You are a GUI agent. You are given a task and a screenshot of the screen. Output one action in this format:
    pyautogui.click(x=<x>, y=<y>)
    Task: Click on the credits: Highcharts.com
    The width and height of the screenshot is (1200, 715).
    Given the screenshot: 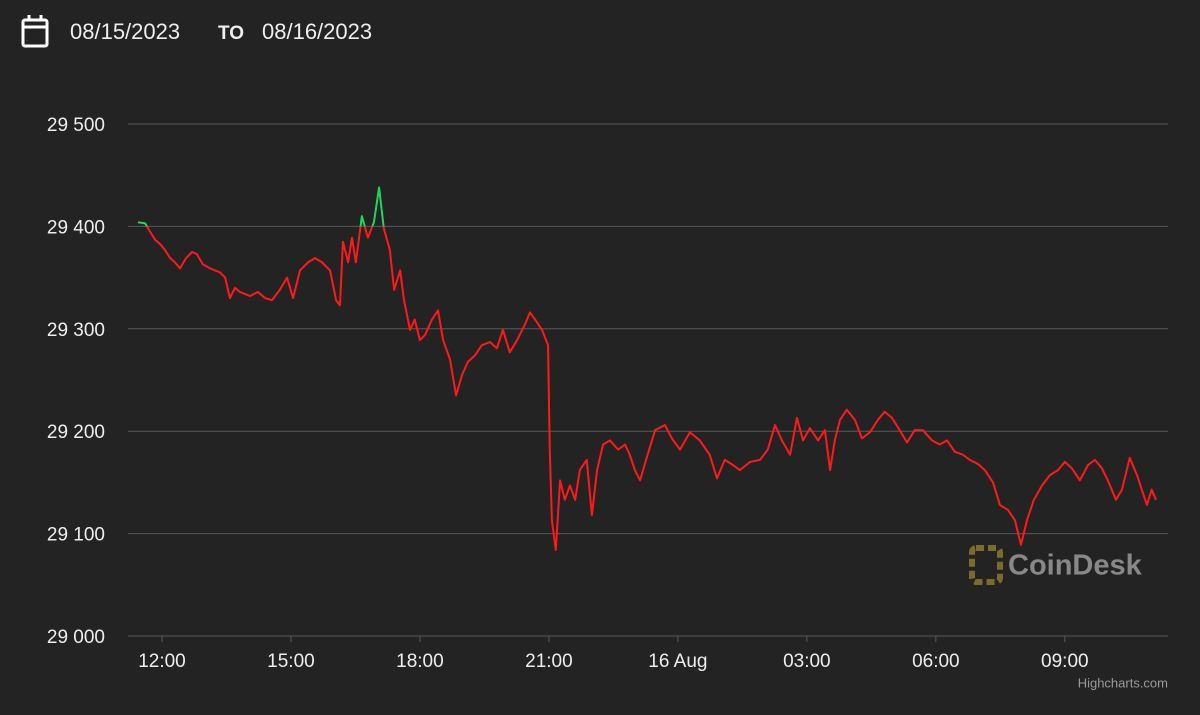 What is the action you would take?
    pyautogui.click(x=1123, y=682)
    